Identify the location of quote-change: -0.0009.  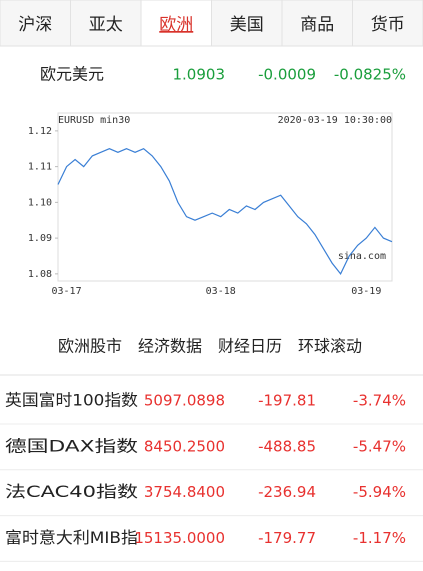
(287, 75).